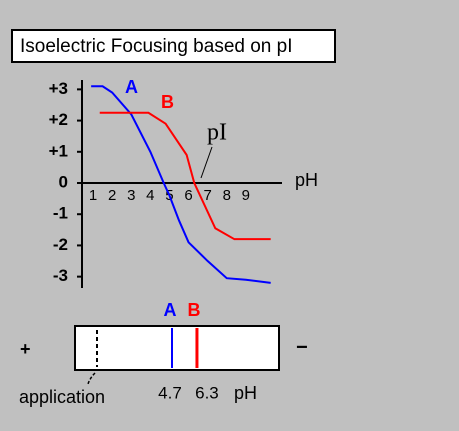 This screenshot has height=431, width=459. I want to click on x-axis-label: pH, so click(306, 180).